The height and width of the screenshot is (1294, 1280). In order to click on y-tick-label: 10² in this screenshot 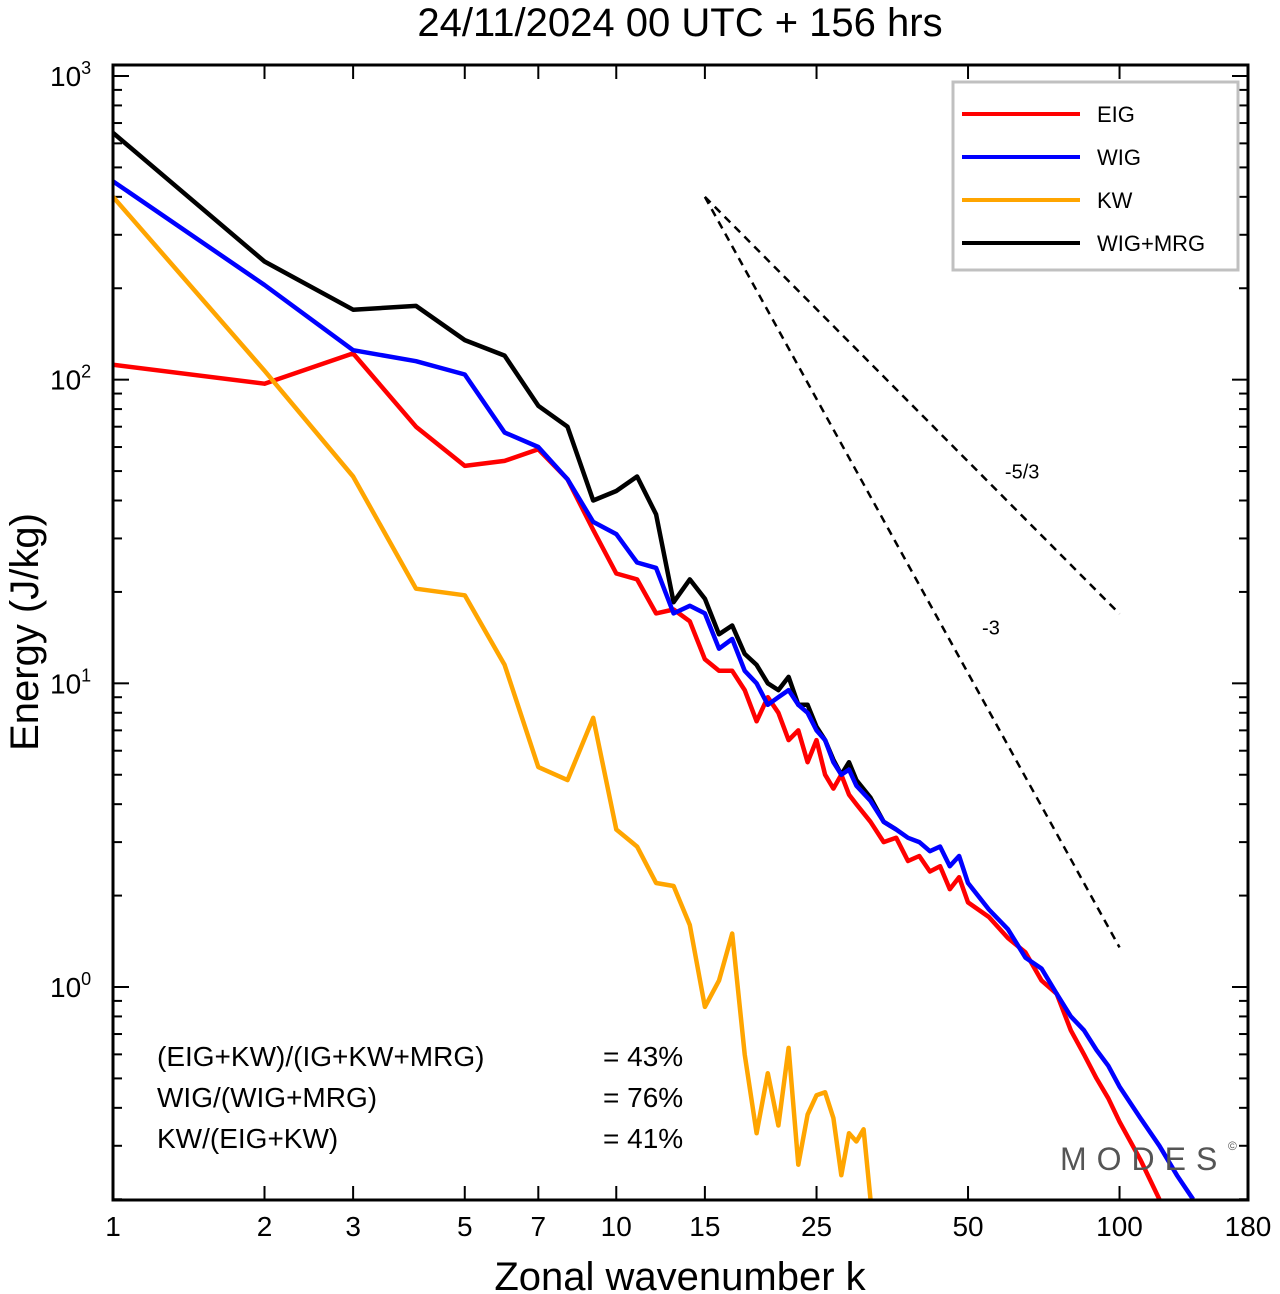, I will do `click(70, 379)`.